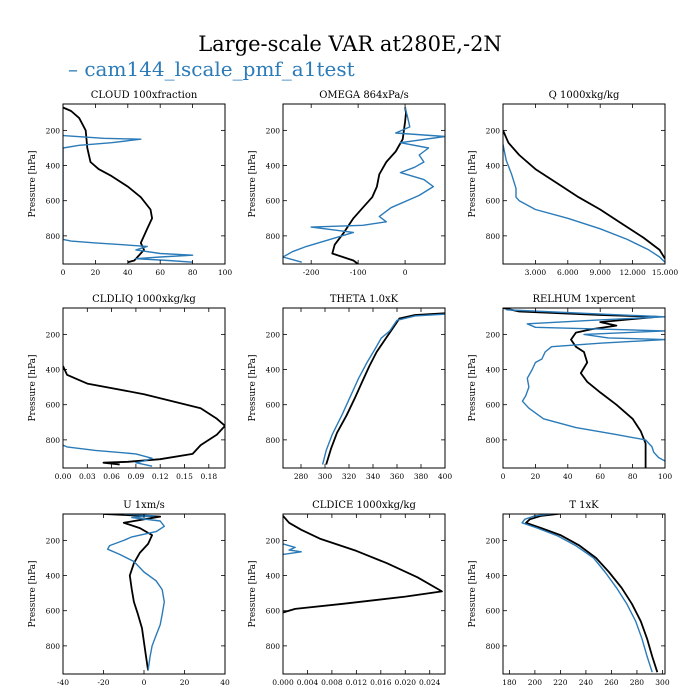  Describe the element at coordinates (584, 505) in the screenshot. I see `subplot-title: T 1xK` at that location.